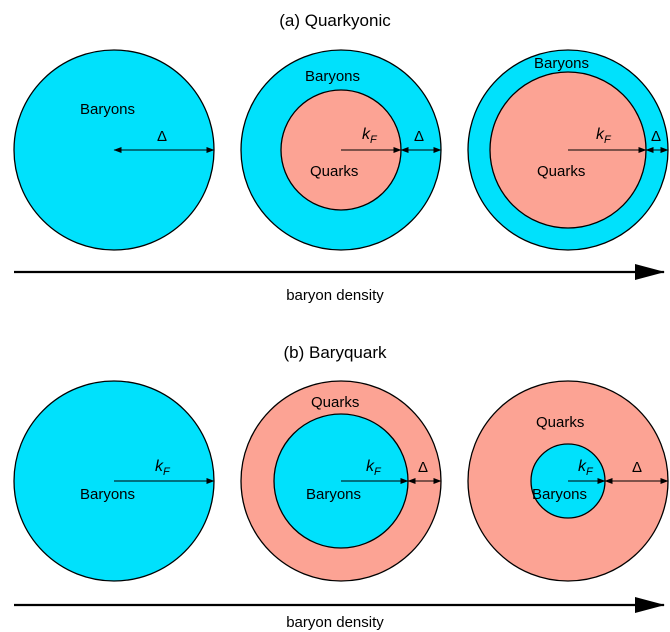  Describe the element at coordinates (114, 150) in the screenshot. I see `quarkyonic-stage-1: Baryons Δ` at that location.